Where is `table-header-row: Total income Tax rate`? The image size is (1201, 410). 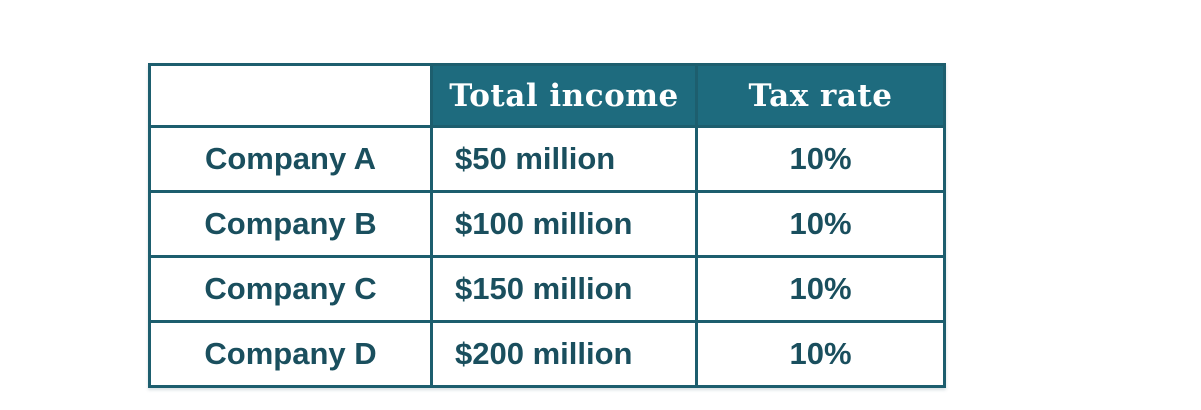 table-header-row: Total income Tax rate is located at coordinates (547, 95).